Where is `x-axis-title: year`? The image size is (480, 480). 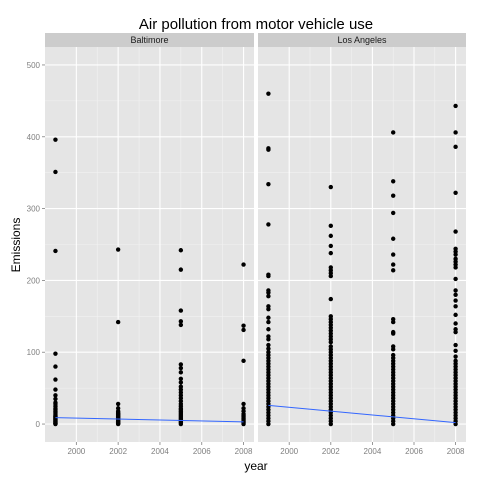 x-axis-title: year is located at coordinates (255, 466).